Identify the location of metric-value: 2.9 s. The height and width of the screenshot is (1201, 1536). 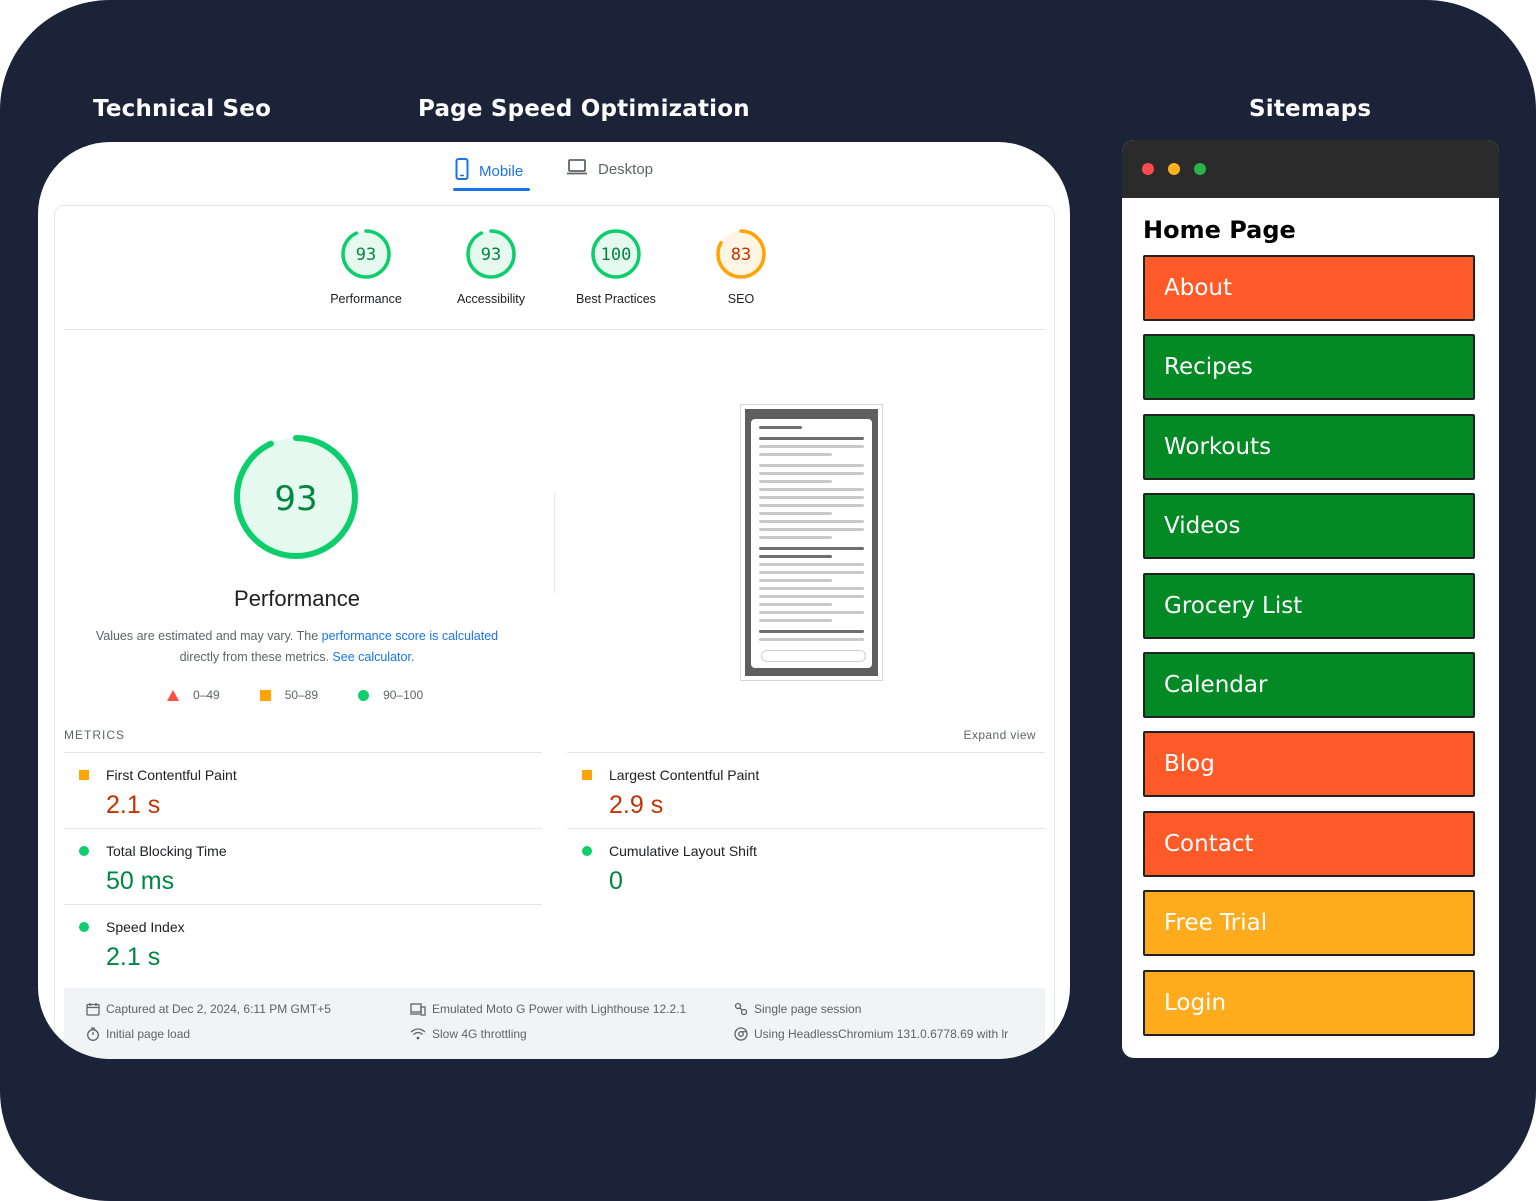
(636, 805).